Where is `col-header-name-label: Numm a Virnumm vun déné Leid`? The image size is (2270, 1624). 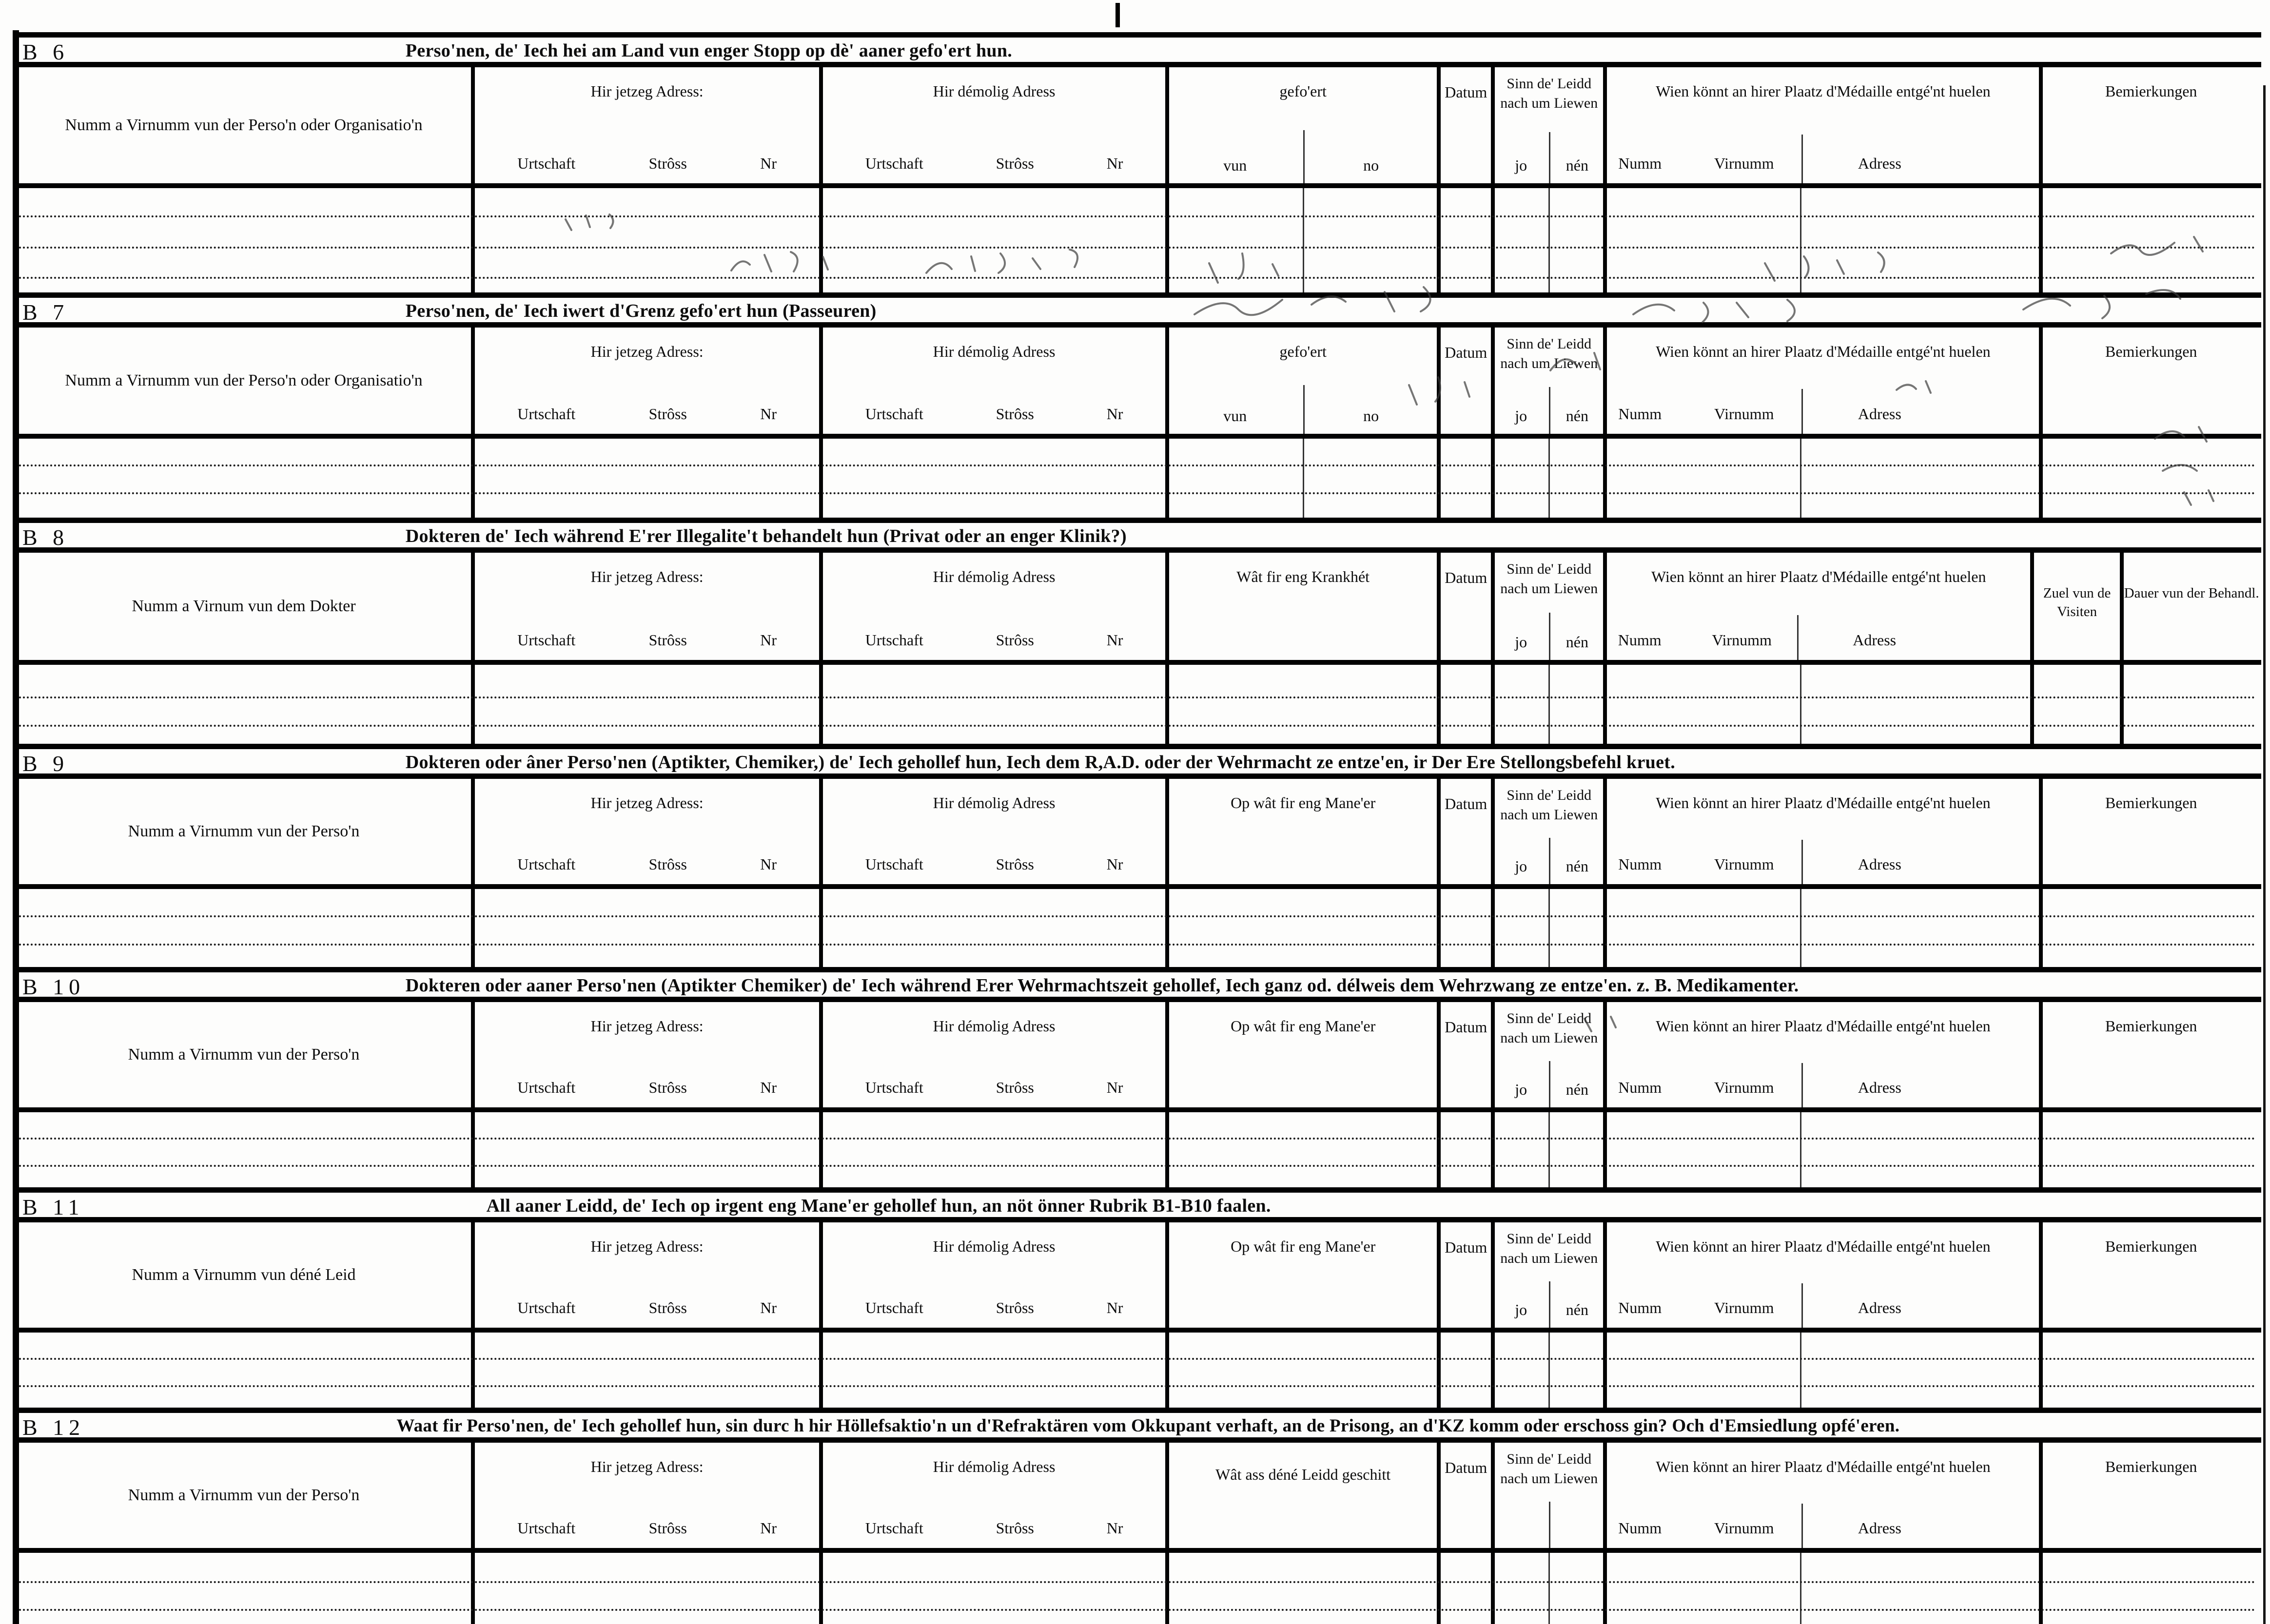
col-header-name-label: Numm a Virnumm vun déné Leid is located at coordinates (244, 1275).